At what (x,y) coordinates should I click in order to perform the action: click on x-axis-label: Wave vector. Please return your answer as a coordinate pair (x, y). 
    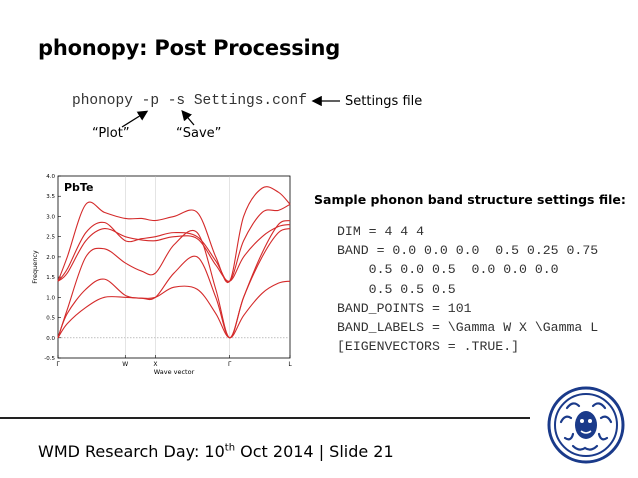
    Looking at the image, I should click on (174, 372).